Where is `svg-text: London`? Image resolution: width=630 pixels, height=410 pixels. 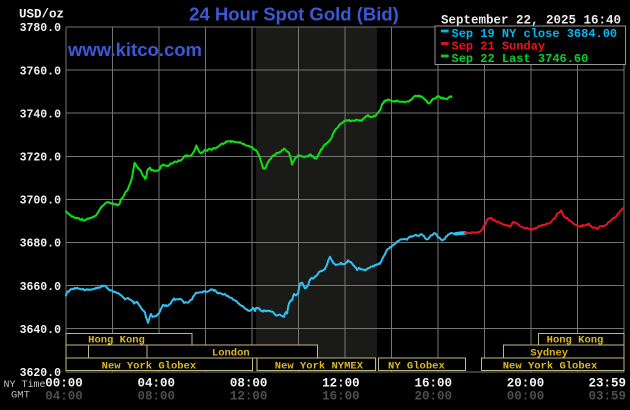
svg-text: London is located at coordinates (231, 354).